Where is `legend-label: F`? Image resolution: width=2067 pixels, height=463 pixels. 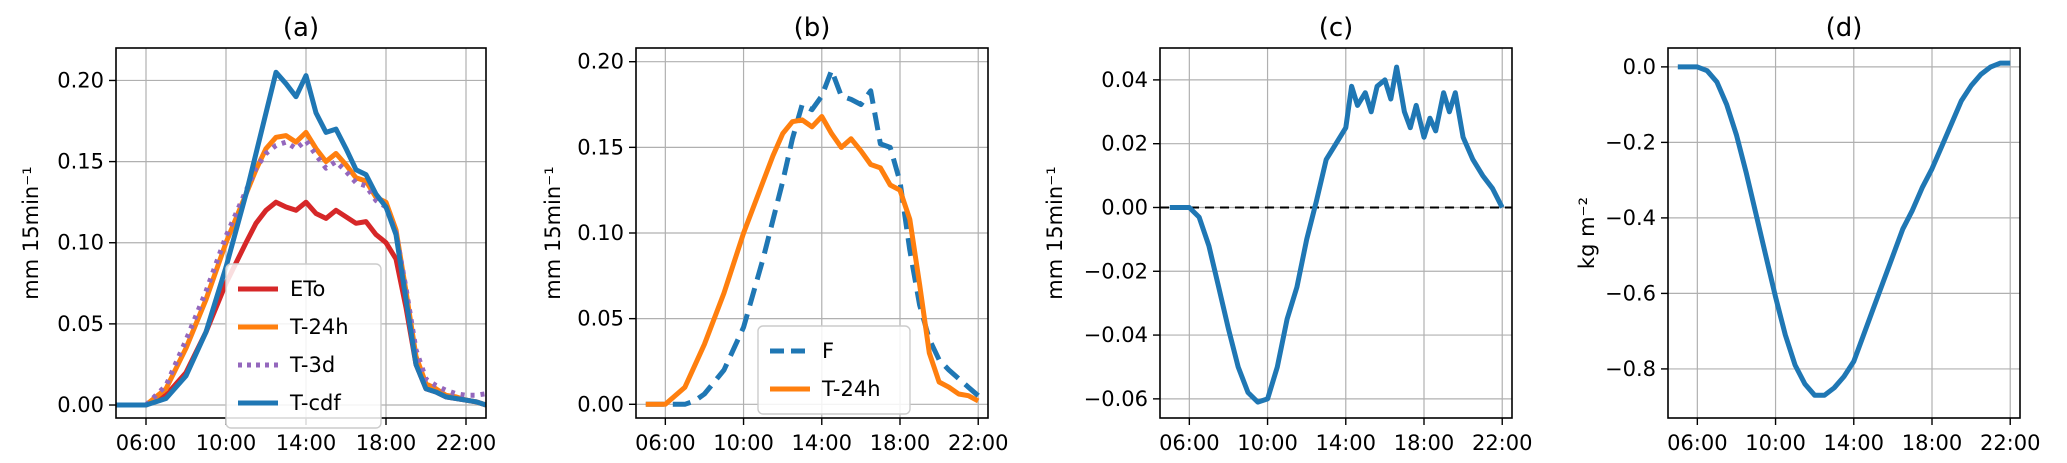 legend-label: F is located at coordinates (828, 351).